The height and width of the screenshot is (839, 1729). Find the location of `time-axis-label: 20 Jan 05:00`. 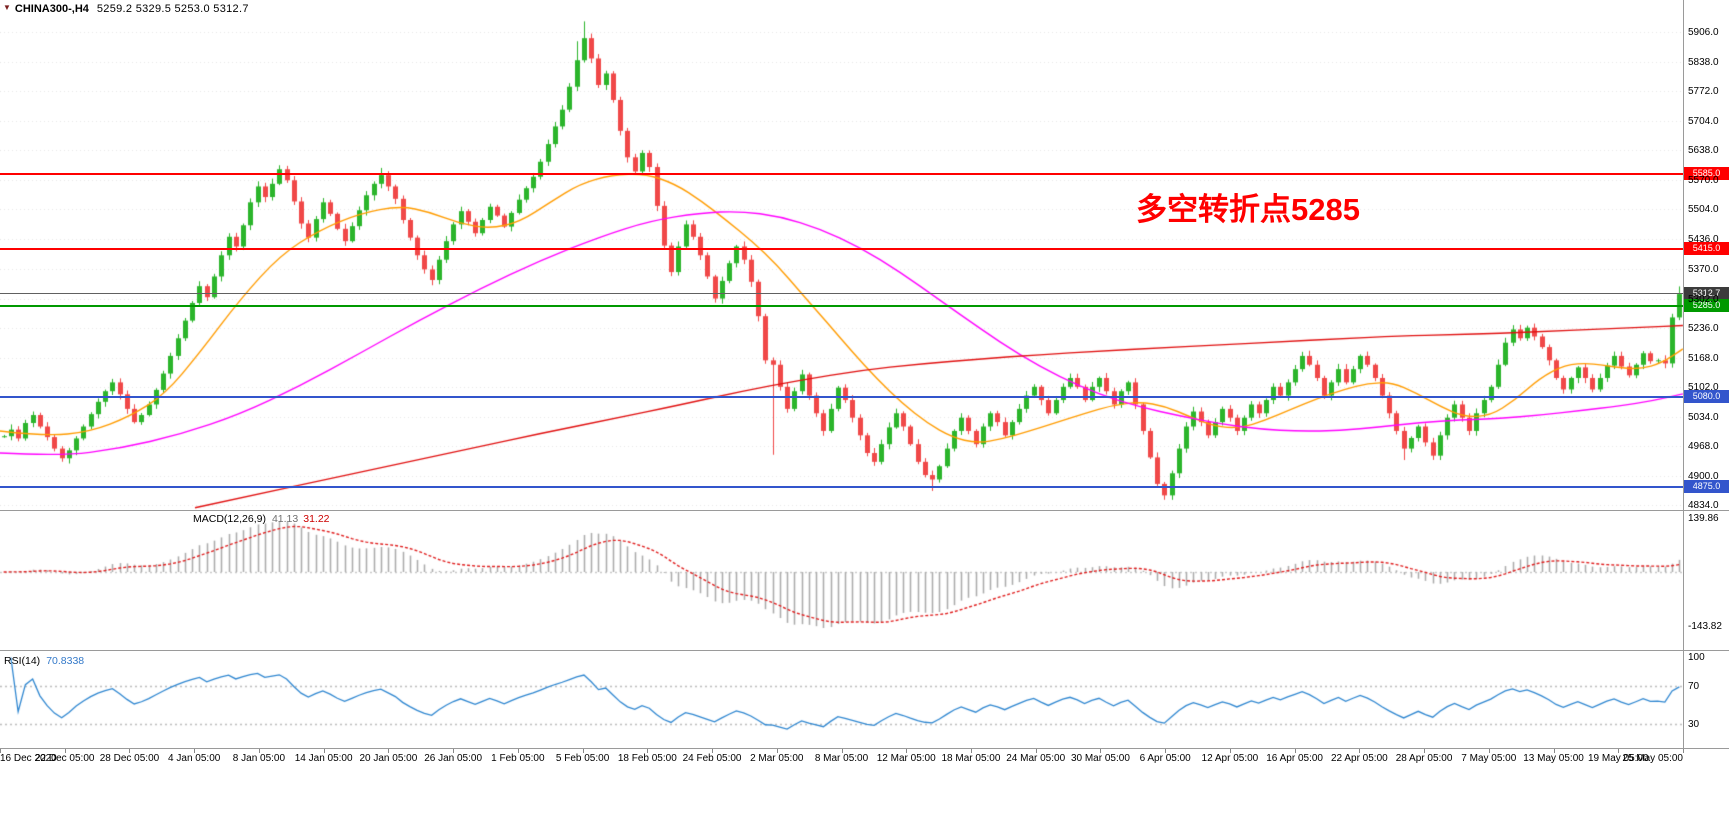

time-axis-label: 20 Jan 05:00 is located at coordinates (388, 758).